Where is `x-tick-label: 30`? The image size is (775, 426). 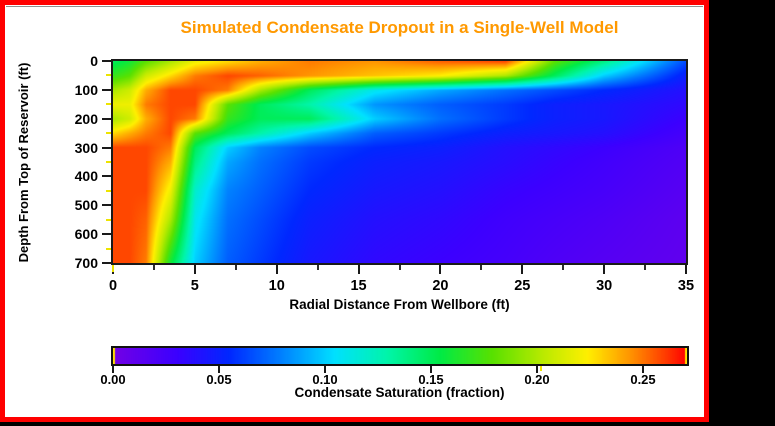 x-tick-label: 30 is located at coordinates (604, 286).